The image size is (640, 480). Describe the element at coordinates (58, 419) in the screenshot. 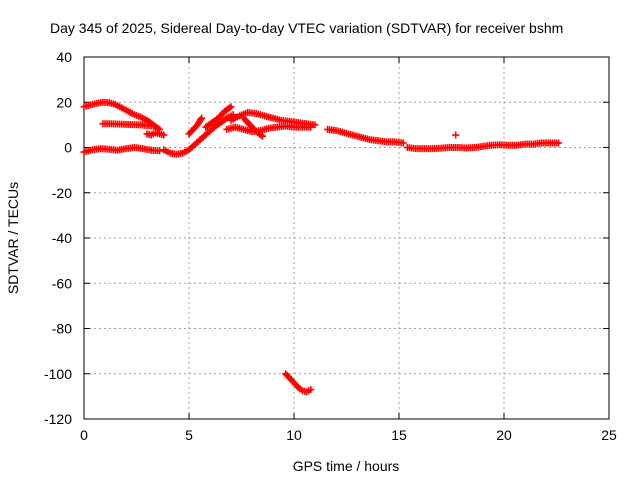

I see `y-tick-label: -120` at that location.